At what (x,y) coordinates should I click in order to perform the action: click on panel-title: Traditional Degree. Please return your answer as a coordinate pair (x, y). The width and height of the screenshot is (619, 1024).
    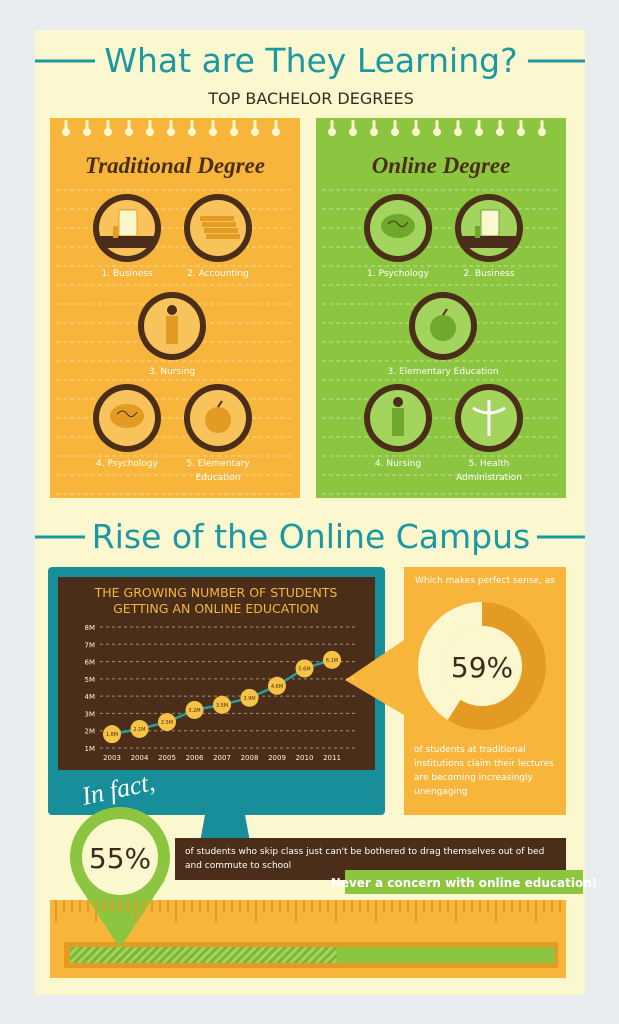
    Looking at the image, I should click on (175, 165).